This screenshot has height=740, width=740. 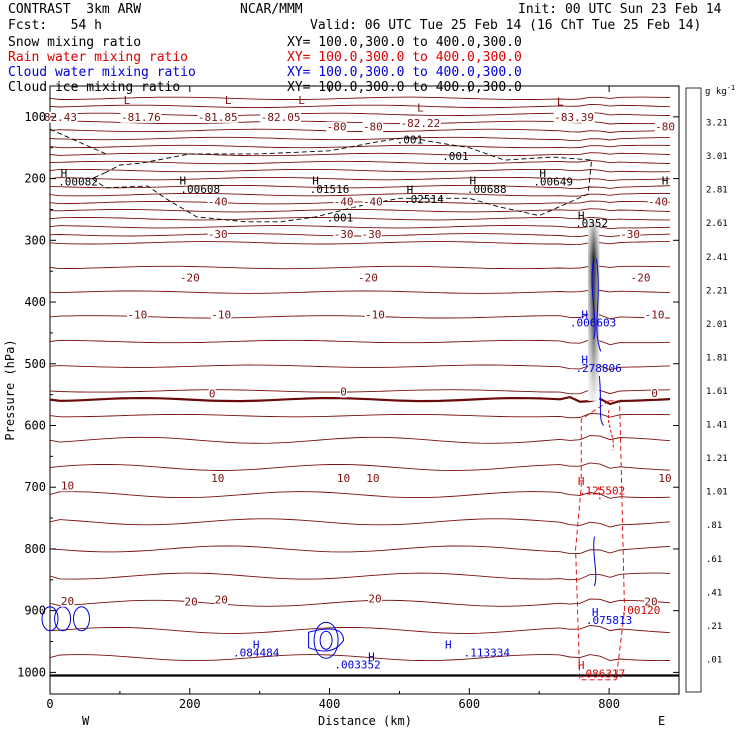 I want to click on maximum-value-label: .001, so click(x=410, y=140).